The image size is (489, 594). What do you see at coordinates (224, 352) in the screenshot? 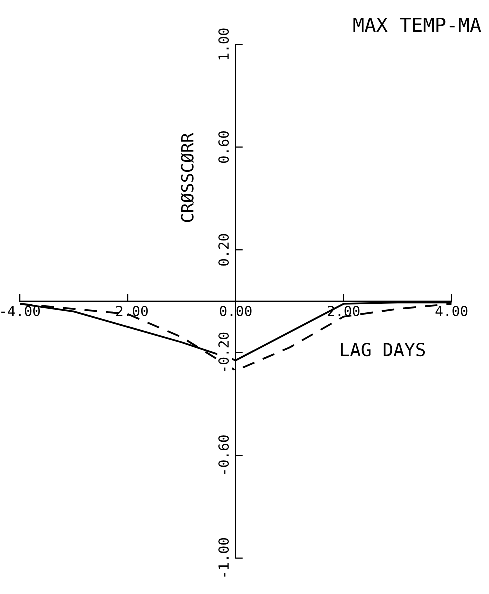
I see `y-tick-label: -0.20` at bounding box center [224, 352].